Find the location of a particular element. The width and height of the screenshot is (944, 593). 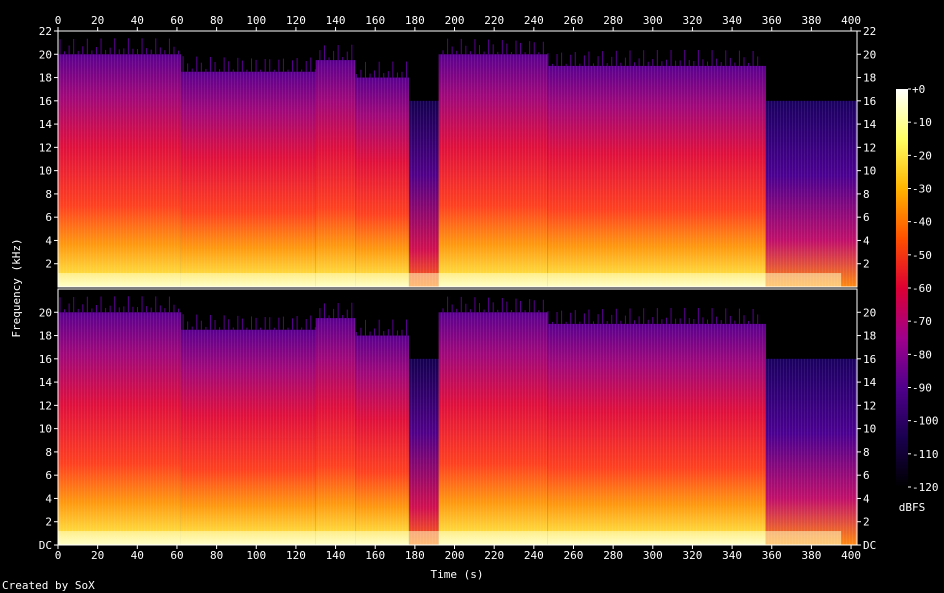

colorbar-tick-label: -60 is located at coordinates (920, 288).